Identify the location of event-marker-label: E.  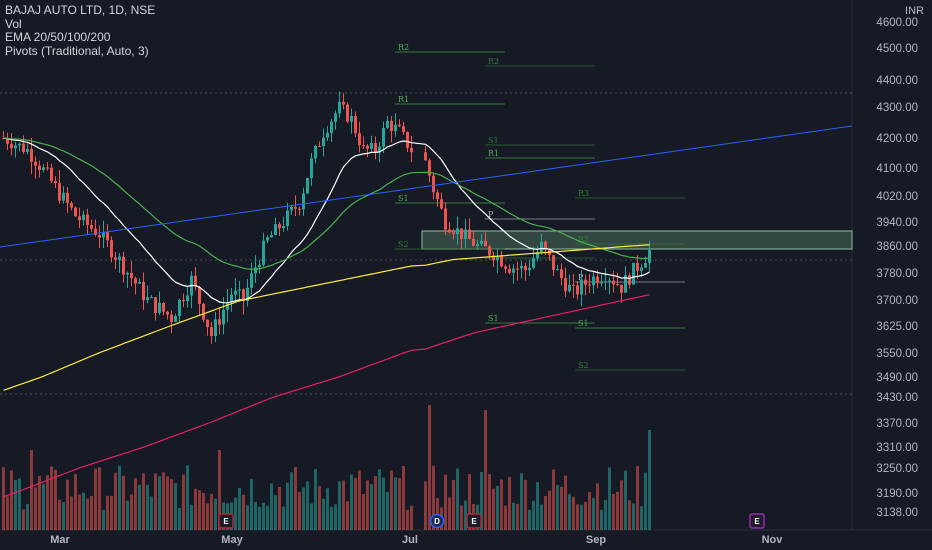
(757, 521).